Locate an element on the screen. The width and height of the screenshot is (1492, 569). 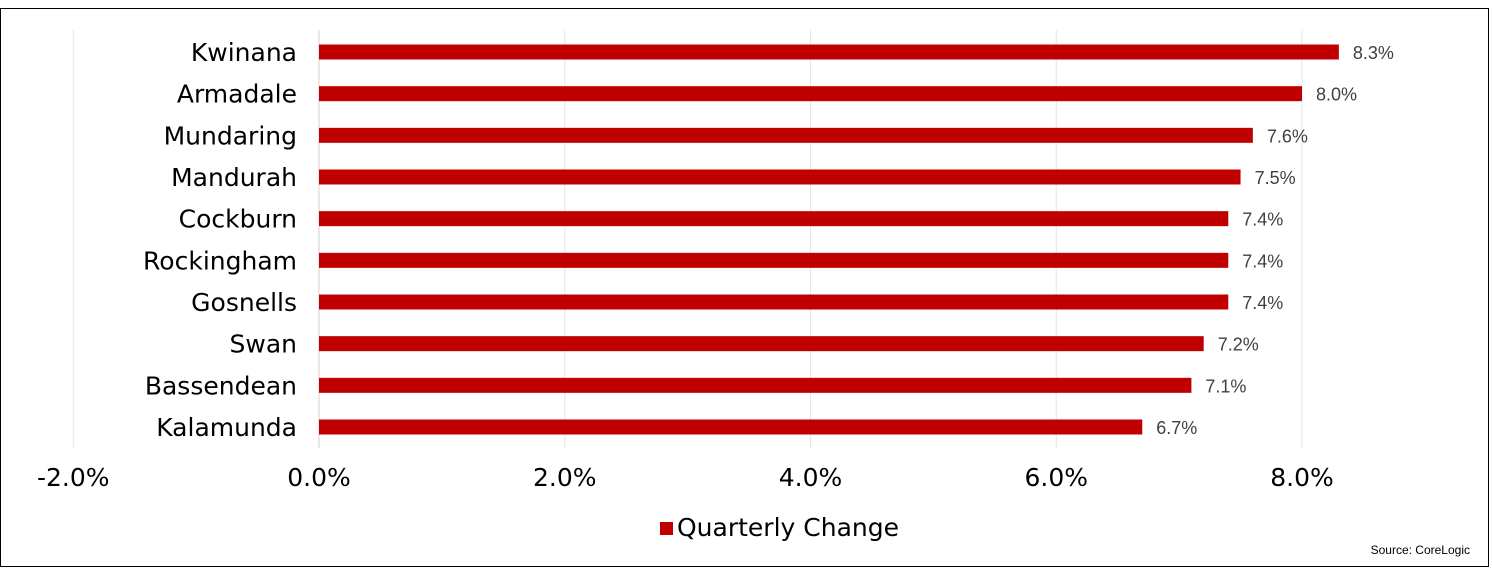
category-label: Mandurah is located at coordinates (234, 177).